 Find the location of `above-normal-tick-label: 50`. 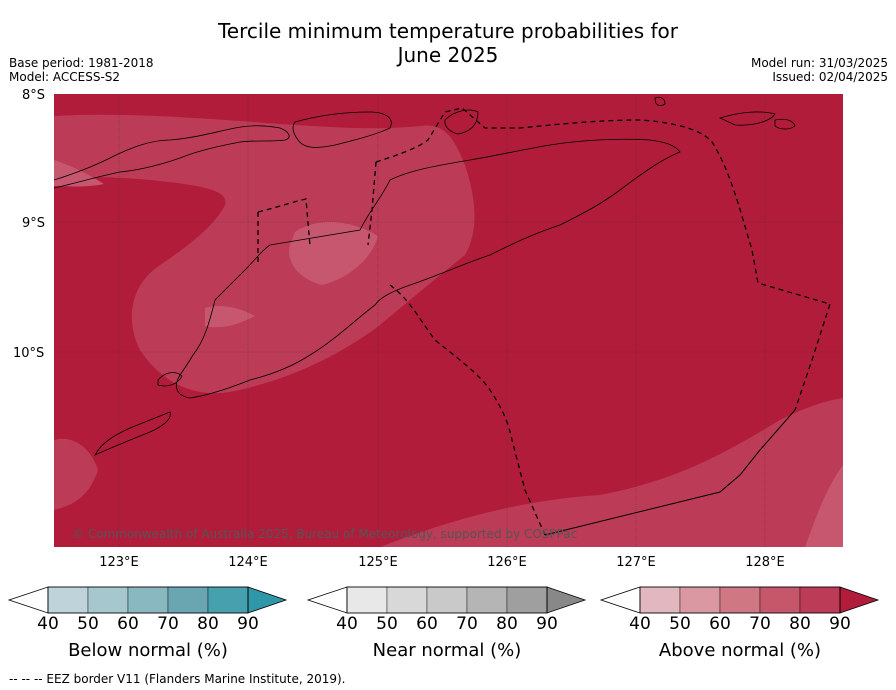

above-normal-tick-label: 50 is located at coordinates (680, 624).